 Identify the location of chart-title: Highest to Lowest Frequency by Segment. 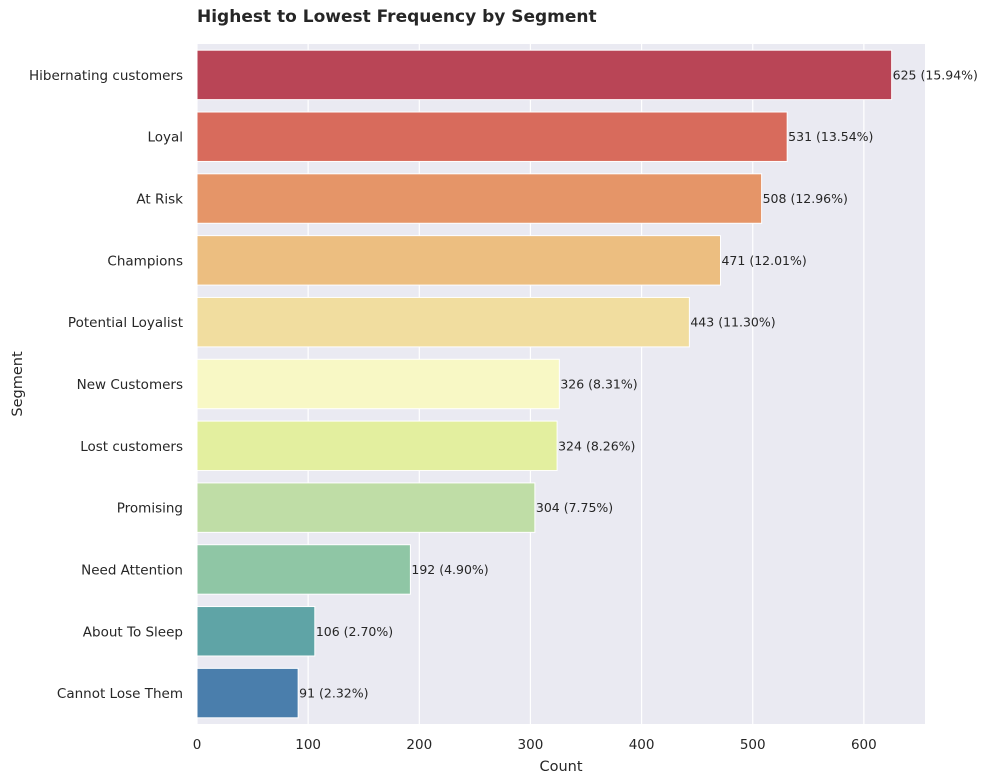
(397, 17).